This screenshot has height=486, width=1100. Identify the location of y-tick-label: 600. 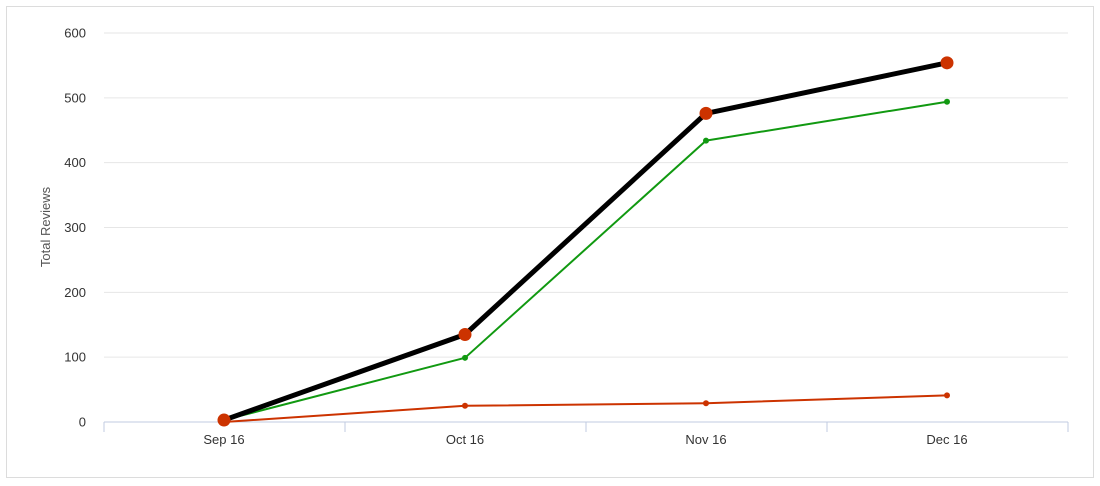
(75, 33).